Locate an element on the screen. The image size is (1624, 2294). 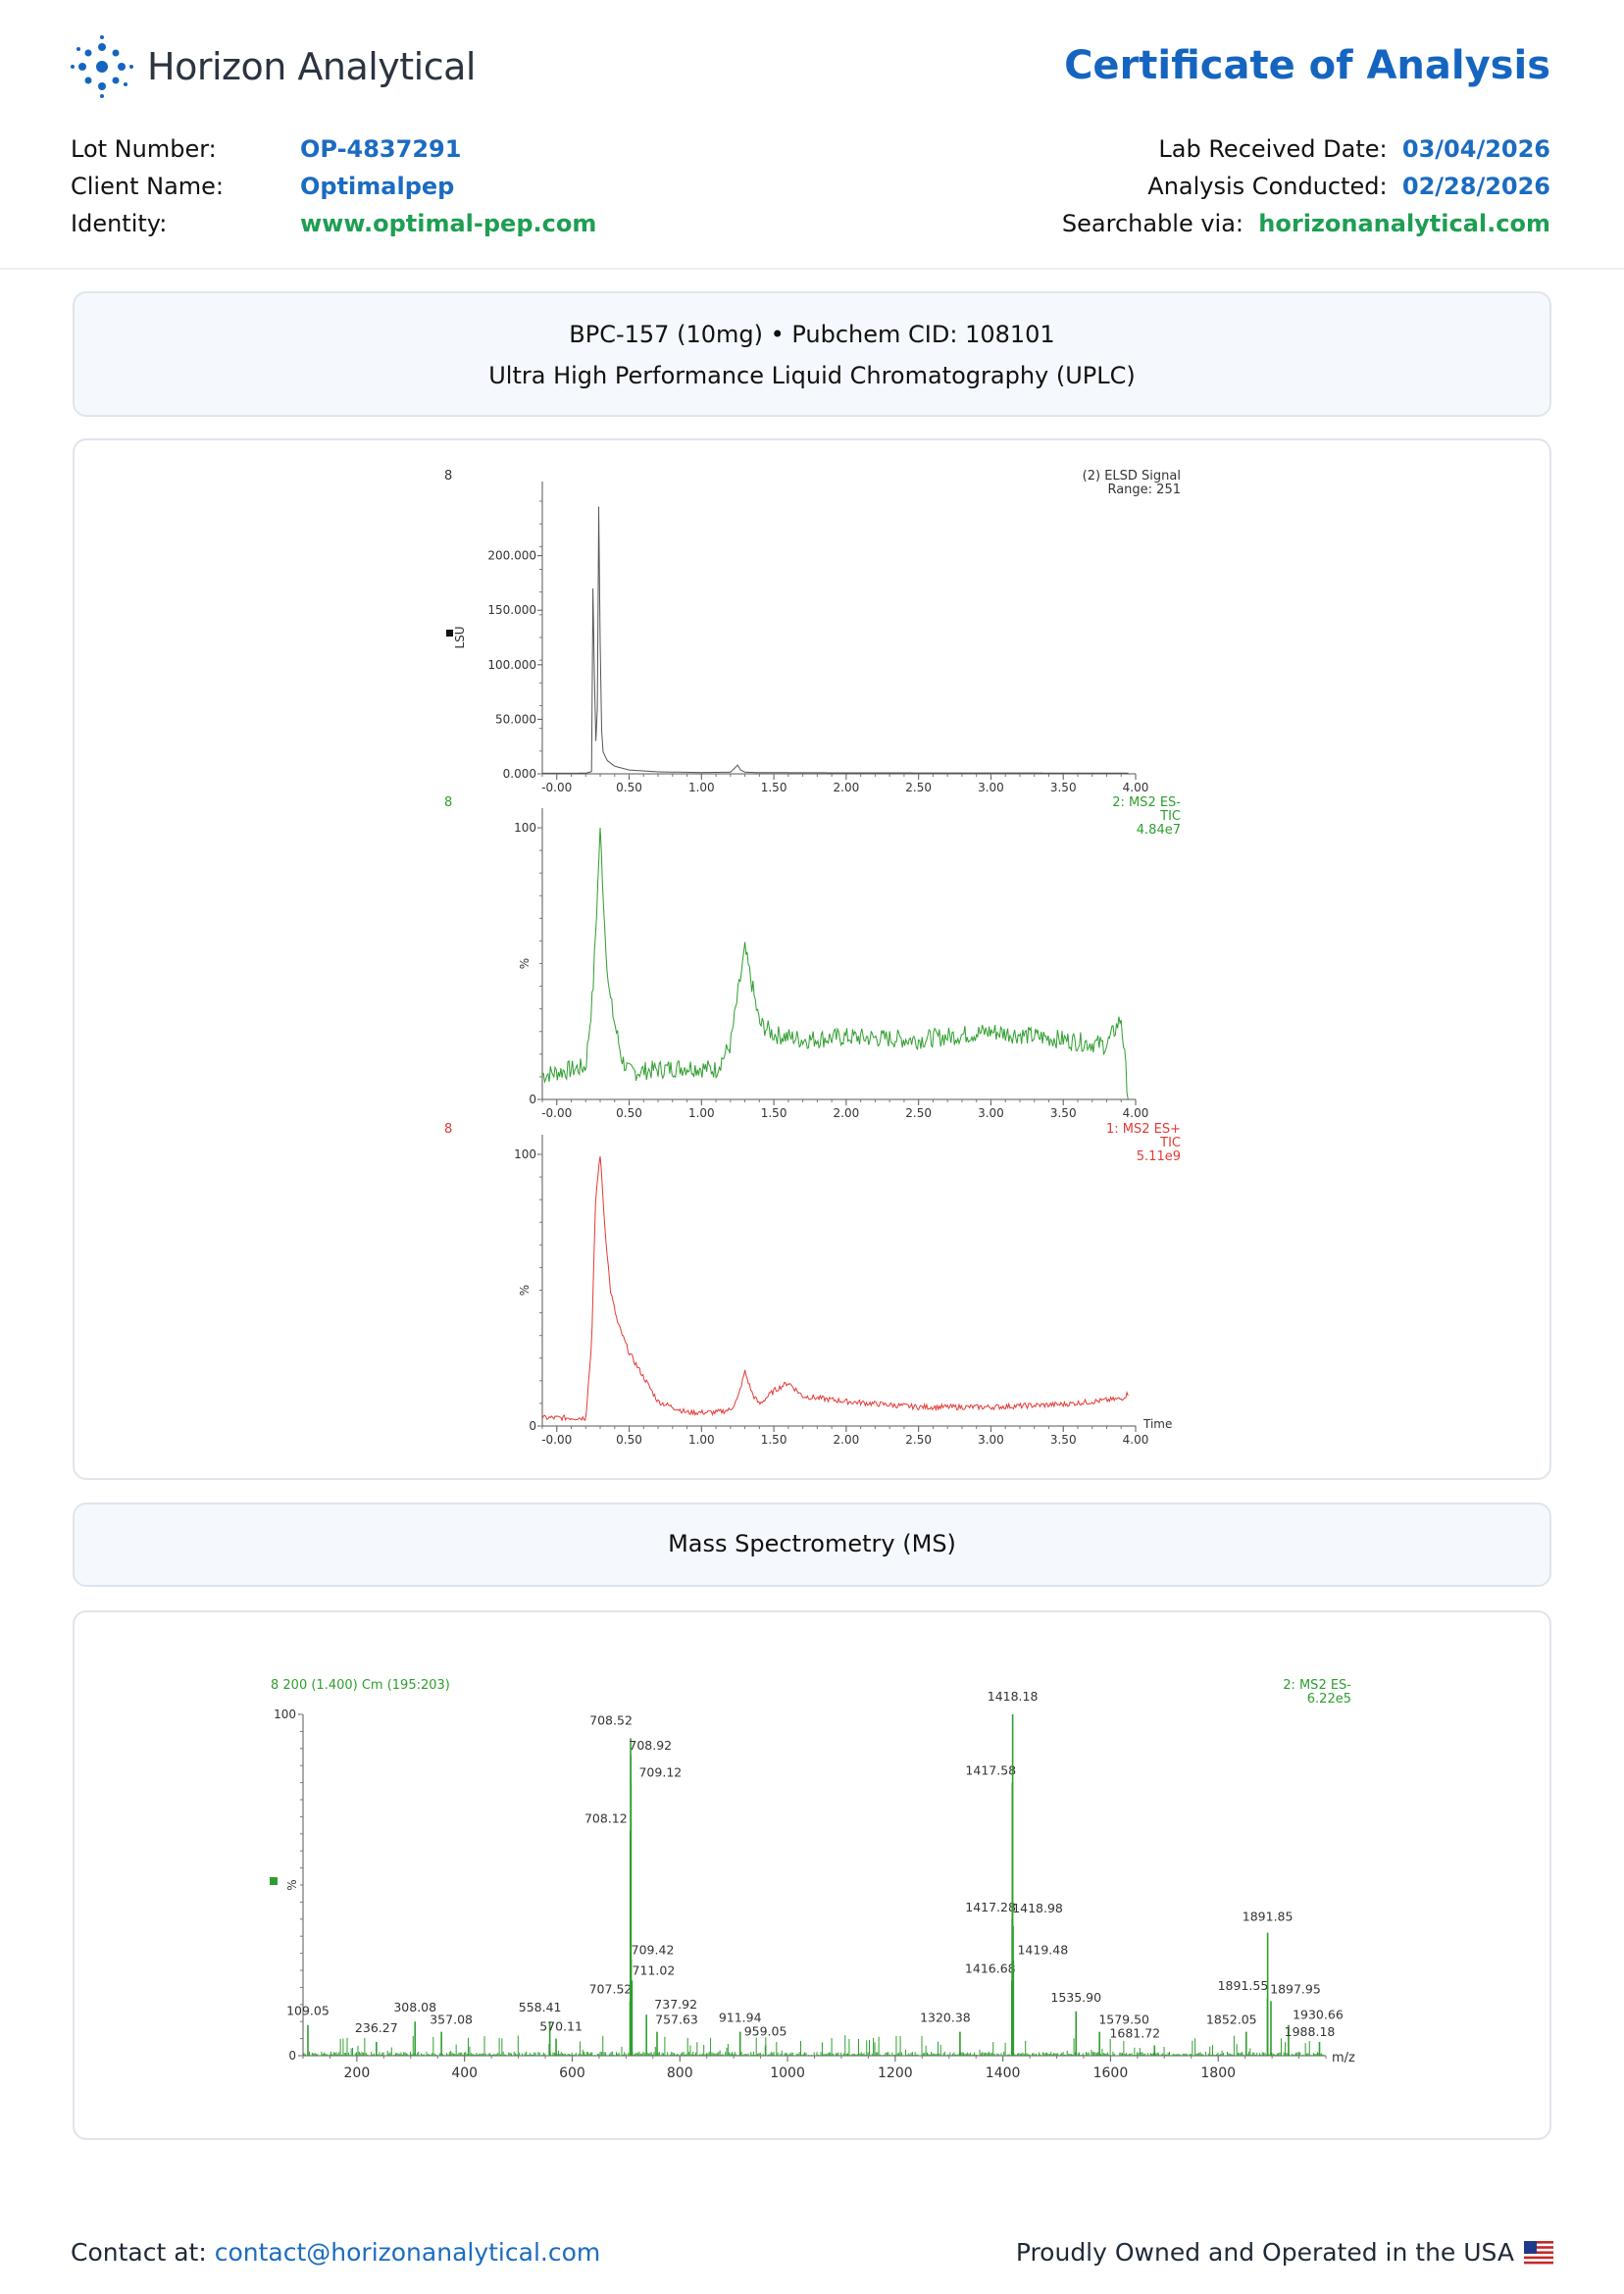
received-label: Lab Received Date: is located at coordinates (1273, 149).